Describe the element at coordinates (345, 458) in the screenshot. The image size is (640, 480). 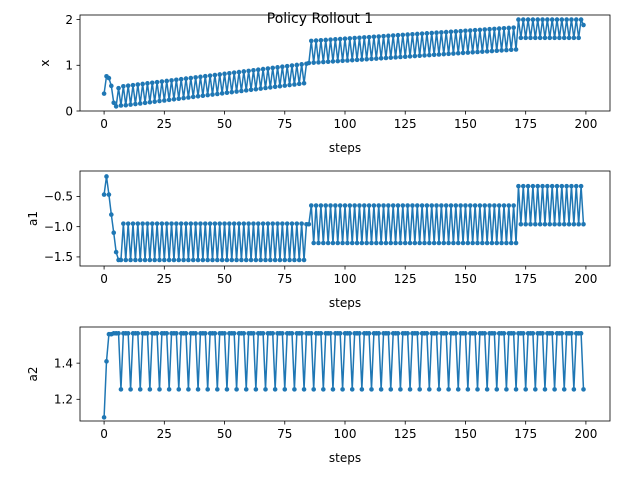
I see `x-axis-label: steps` at that location.